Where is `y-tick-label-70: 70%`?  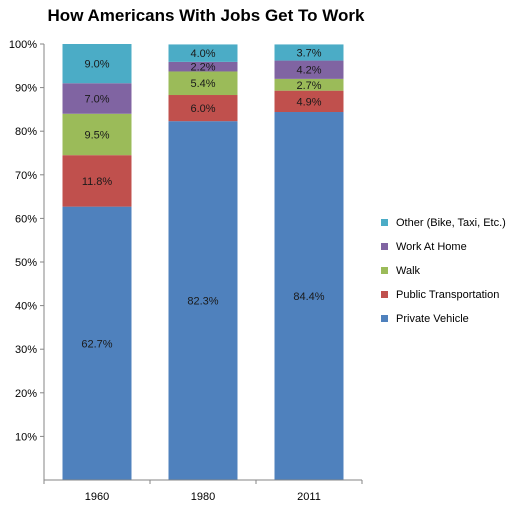 y-tick-label-70: 70% is located at coordinates (26, 176).